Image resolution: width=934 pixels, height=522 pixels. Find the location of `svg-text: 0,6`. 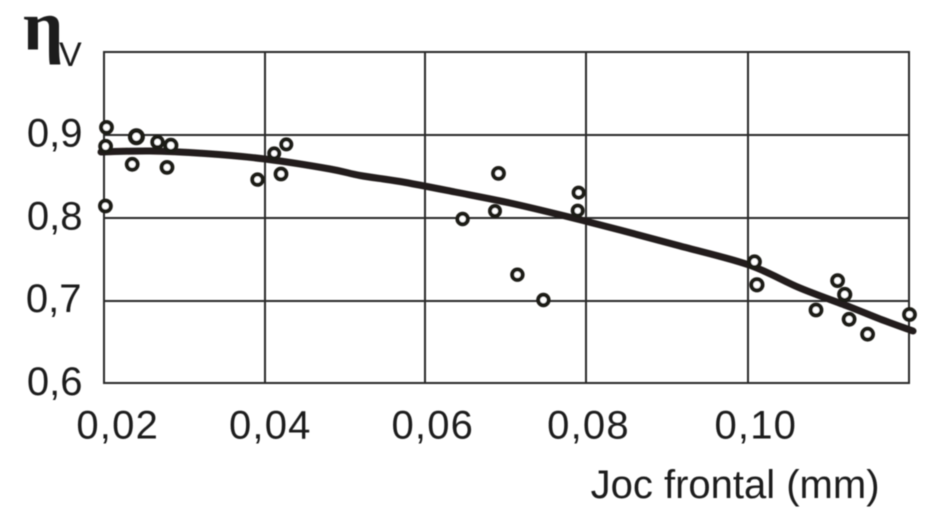

svg-text: 0,6 is located at coordinates (55, 382).